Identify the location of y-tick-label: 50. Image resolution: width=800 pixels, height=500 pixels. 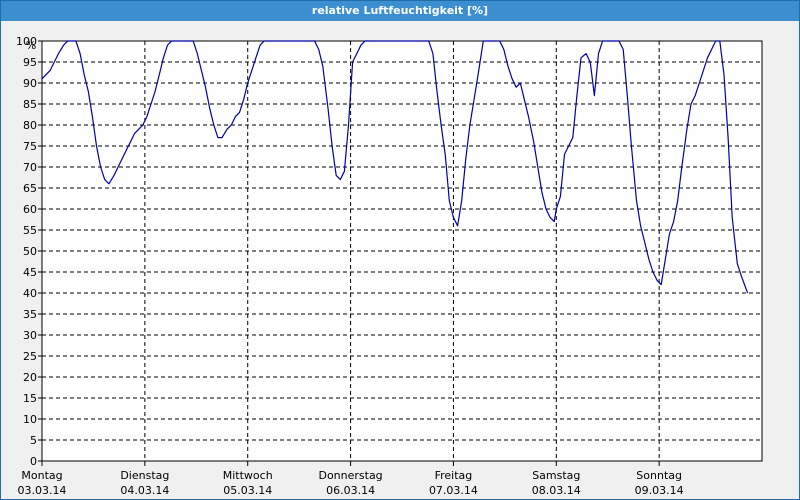
(30, 251).